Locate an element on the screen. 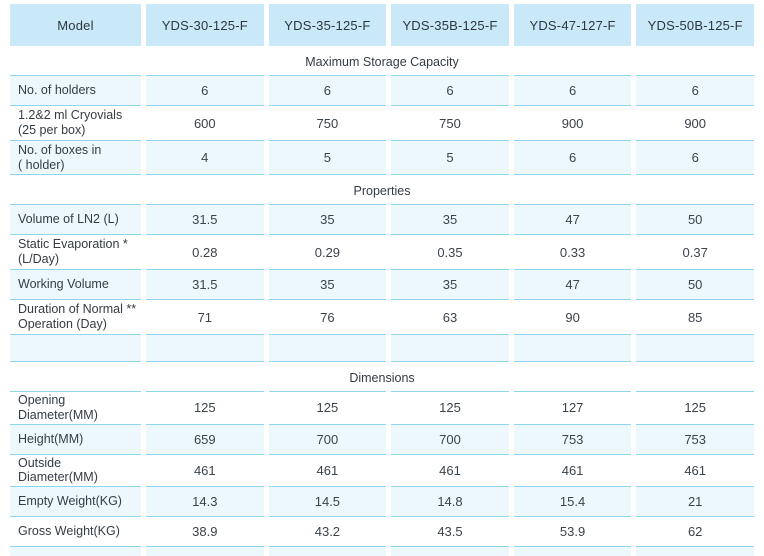 The image size is (764, 556). row-label: Opening Diameter(MM) is located at coordinates (75, 407).